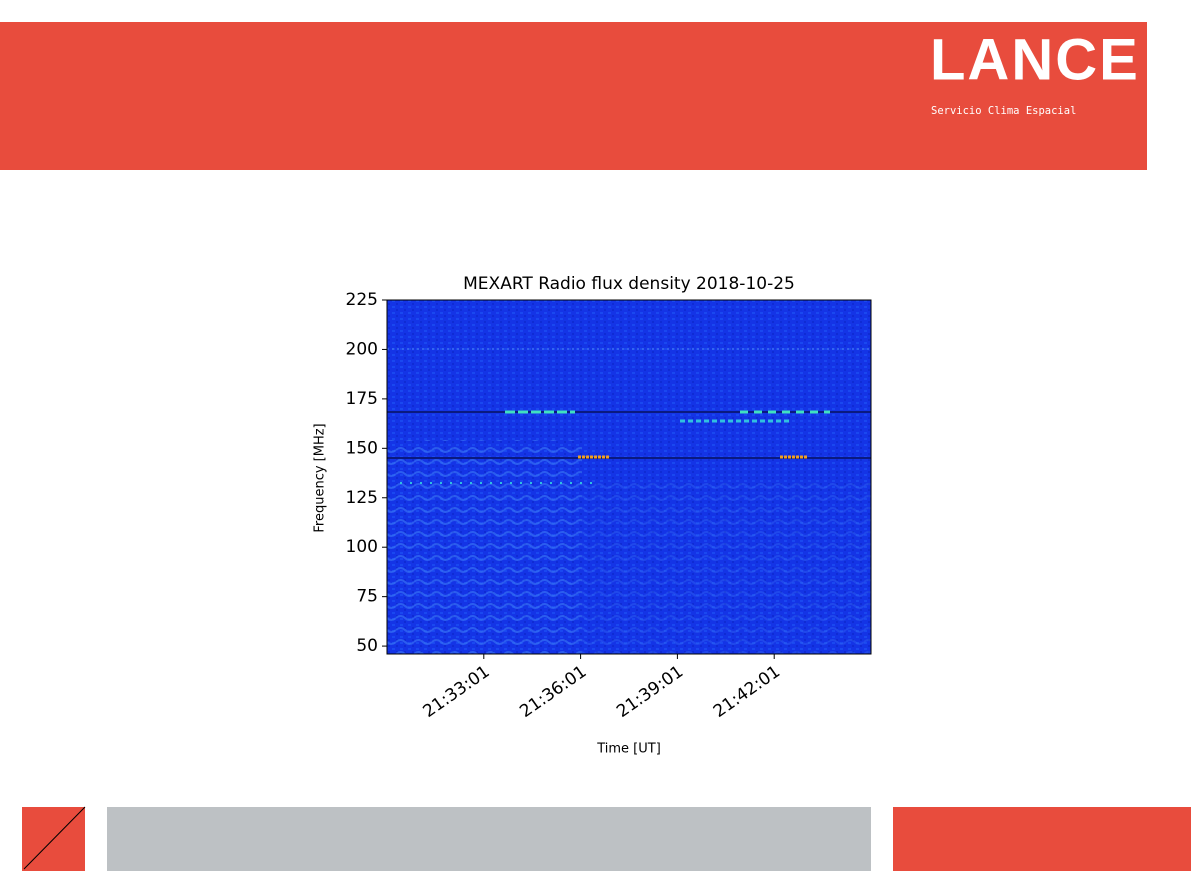 The width and height of the screenshot is (1191, 893). Describe the element at coordinates (629, 284) in the screenshot. I see `chart-title: MEXART Radio flux density 2018-10-25` at that location.